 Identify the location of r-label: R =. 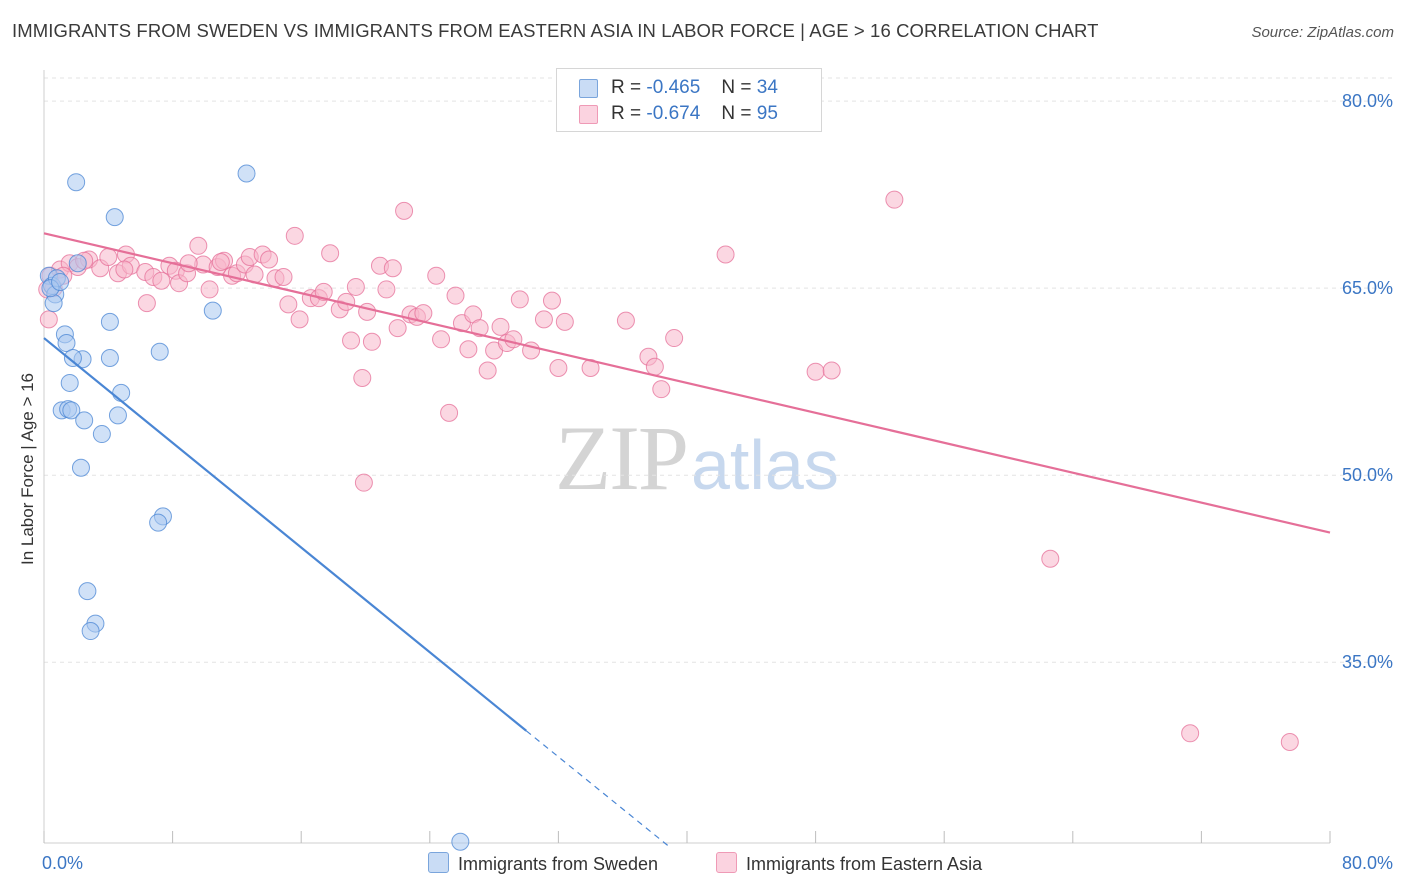
(626, 87).